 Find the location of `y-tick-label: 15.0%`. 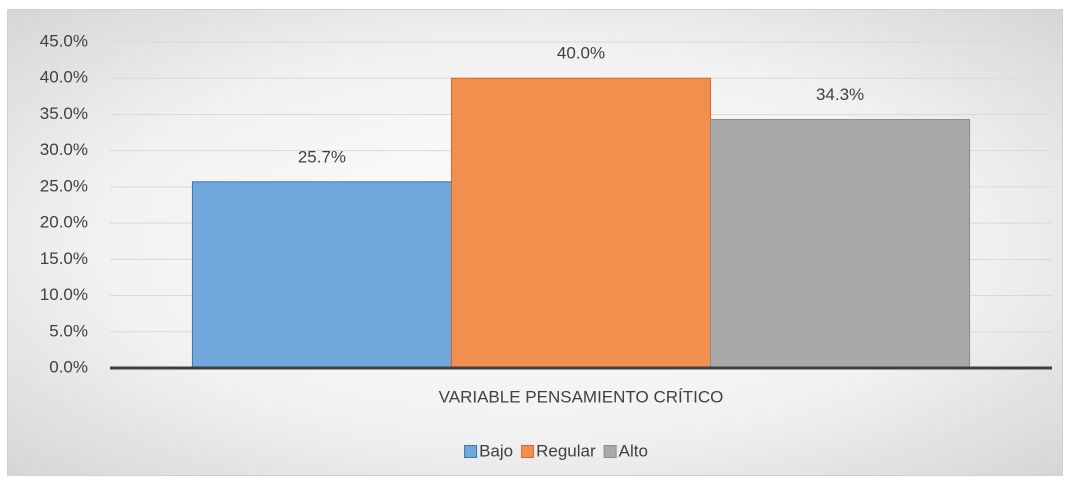

y-tick-label: 15.0% is located at coordinates (64, 258).